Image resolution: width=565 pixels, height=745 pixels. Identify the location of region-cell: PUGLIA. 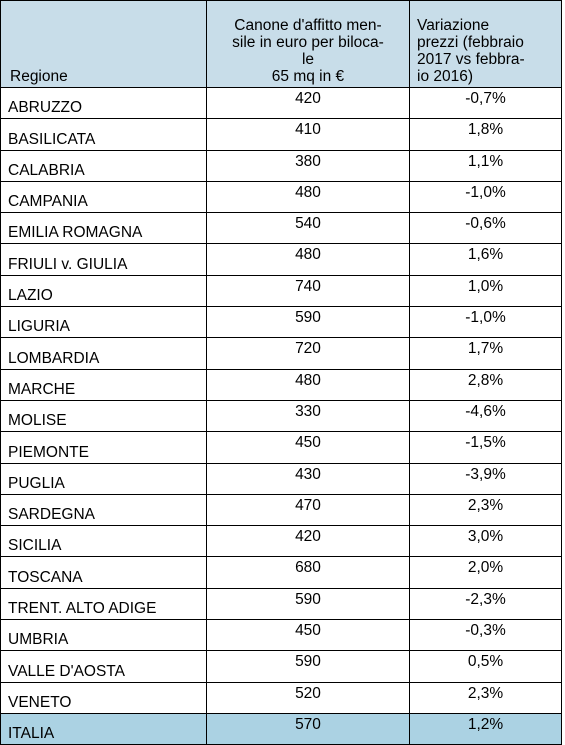
(103, 478).